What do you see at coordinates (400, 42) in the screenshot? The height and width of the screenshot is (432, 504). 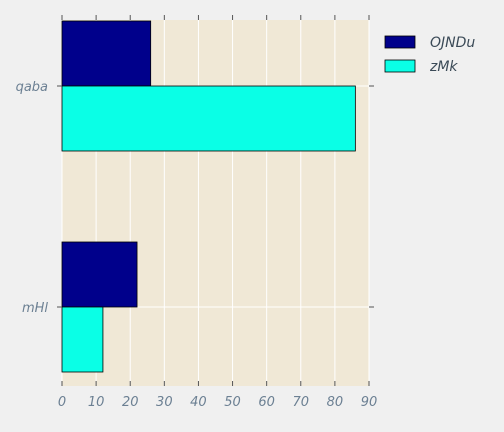 I see `legend-swatch-OJNDu` at bounding box center [400, 42].